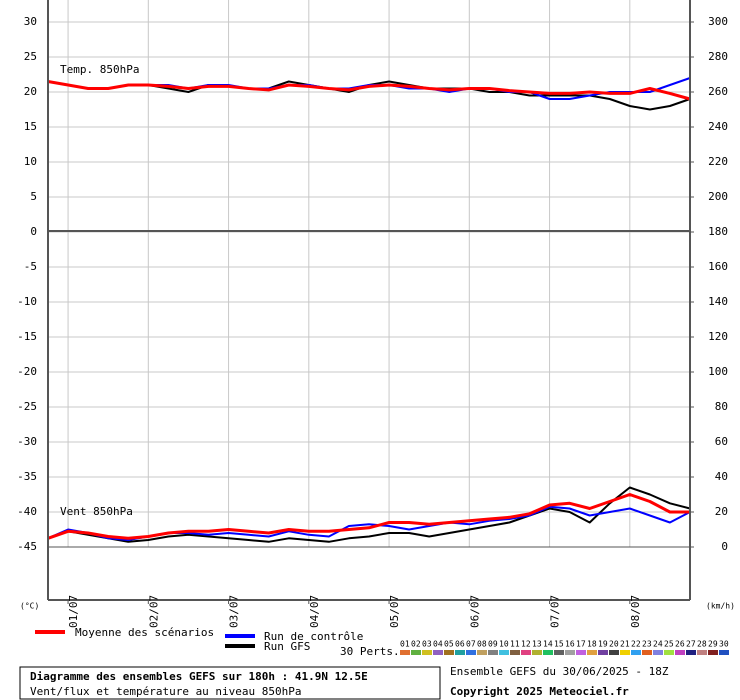 The width and height of the screenshot is (740, 700). Describe the element at coordinates (438, 644) in the screenshot. I see `perturbation-number: 04` at that location.